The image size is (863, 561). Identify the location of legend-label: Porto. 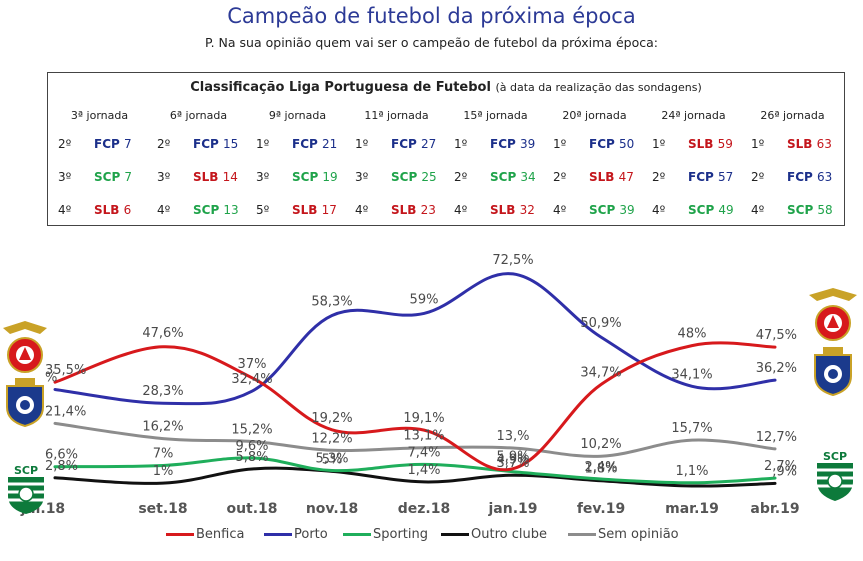
(311, 534).